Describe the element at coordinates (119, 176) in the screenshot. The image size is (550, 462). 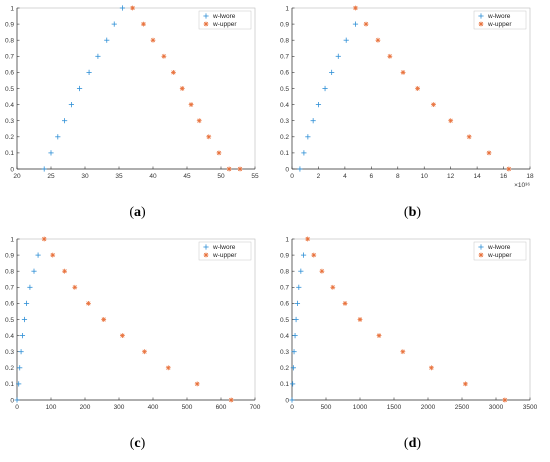
I see `x-tick-label: 35` at that location.